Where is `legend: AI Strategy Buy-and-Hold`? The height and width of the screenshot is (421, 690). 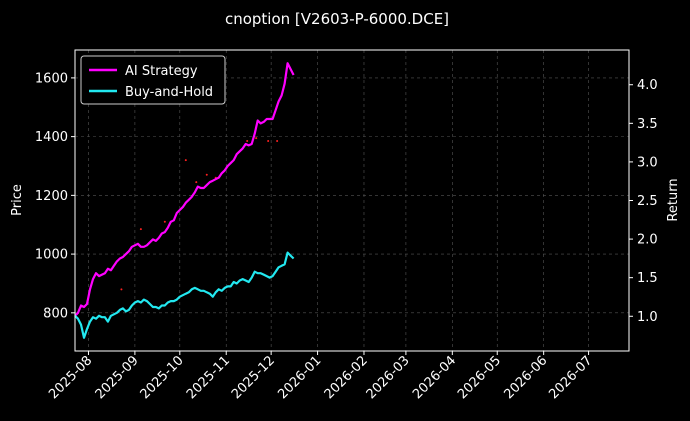
legend: AI Strategy Buy-and-Hold is located at coordinates (153, 80).